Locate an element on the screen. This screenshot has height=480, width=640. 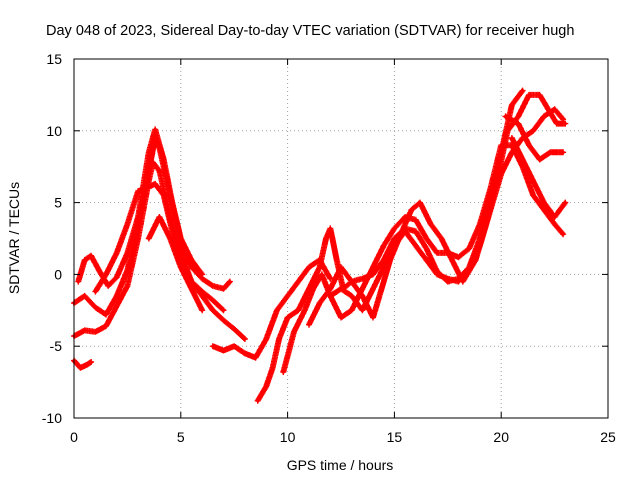
y-axis-label: SDTVAR / TECUs is located at coordinates (14, 238).